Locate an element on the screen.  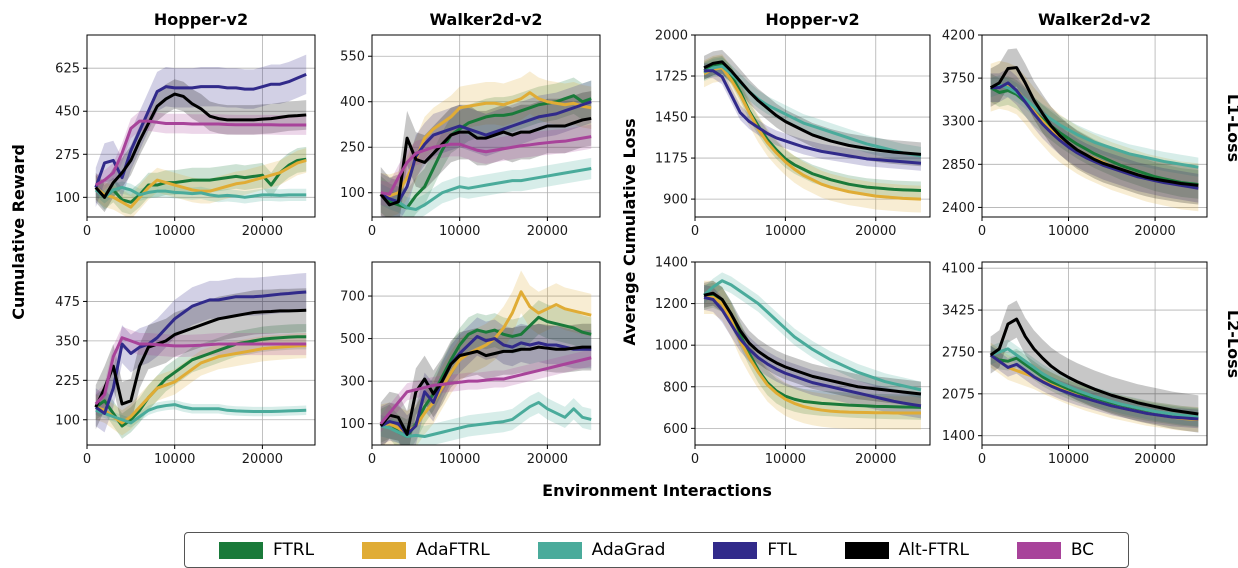
band-adaftrl is located at coordinates (201, 182).